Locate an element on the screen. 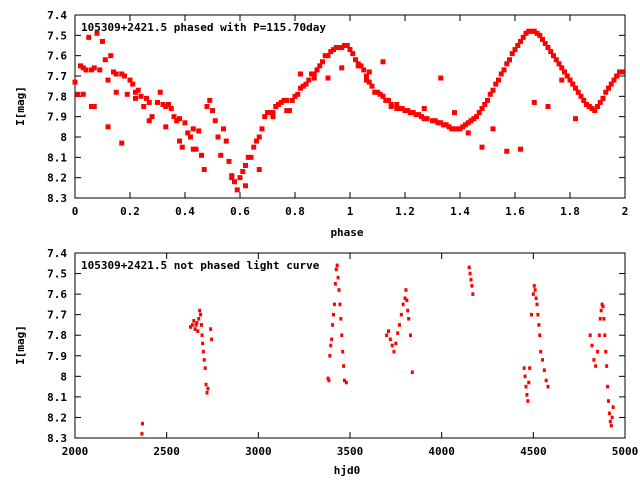 Image resolution: width=640 pixels, height=480 pixels. y-axis-label-top: I[mag] is located at coordinates (20, 106).